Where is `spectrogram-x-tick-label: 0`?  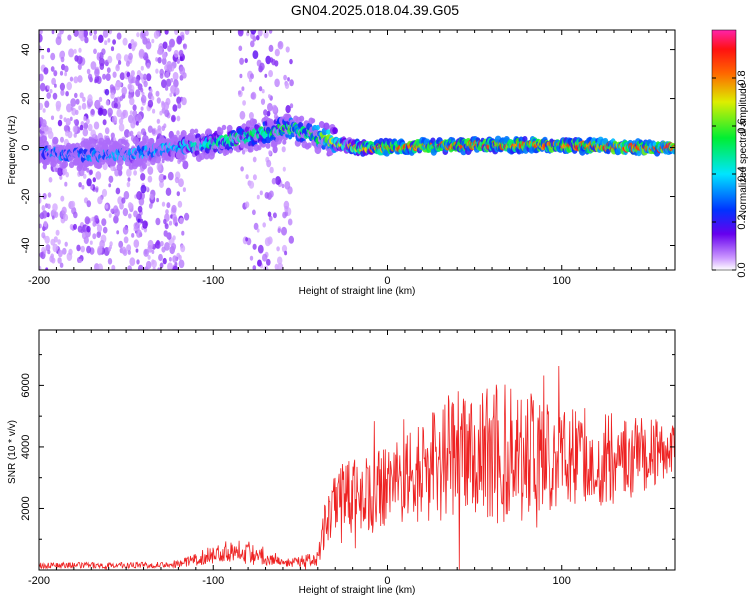 spectrogram-x-tick-label: 0 is located at coordinates (387, 281).